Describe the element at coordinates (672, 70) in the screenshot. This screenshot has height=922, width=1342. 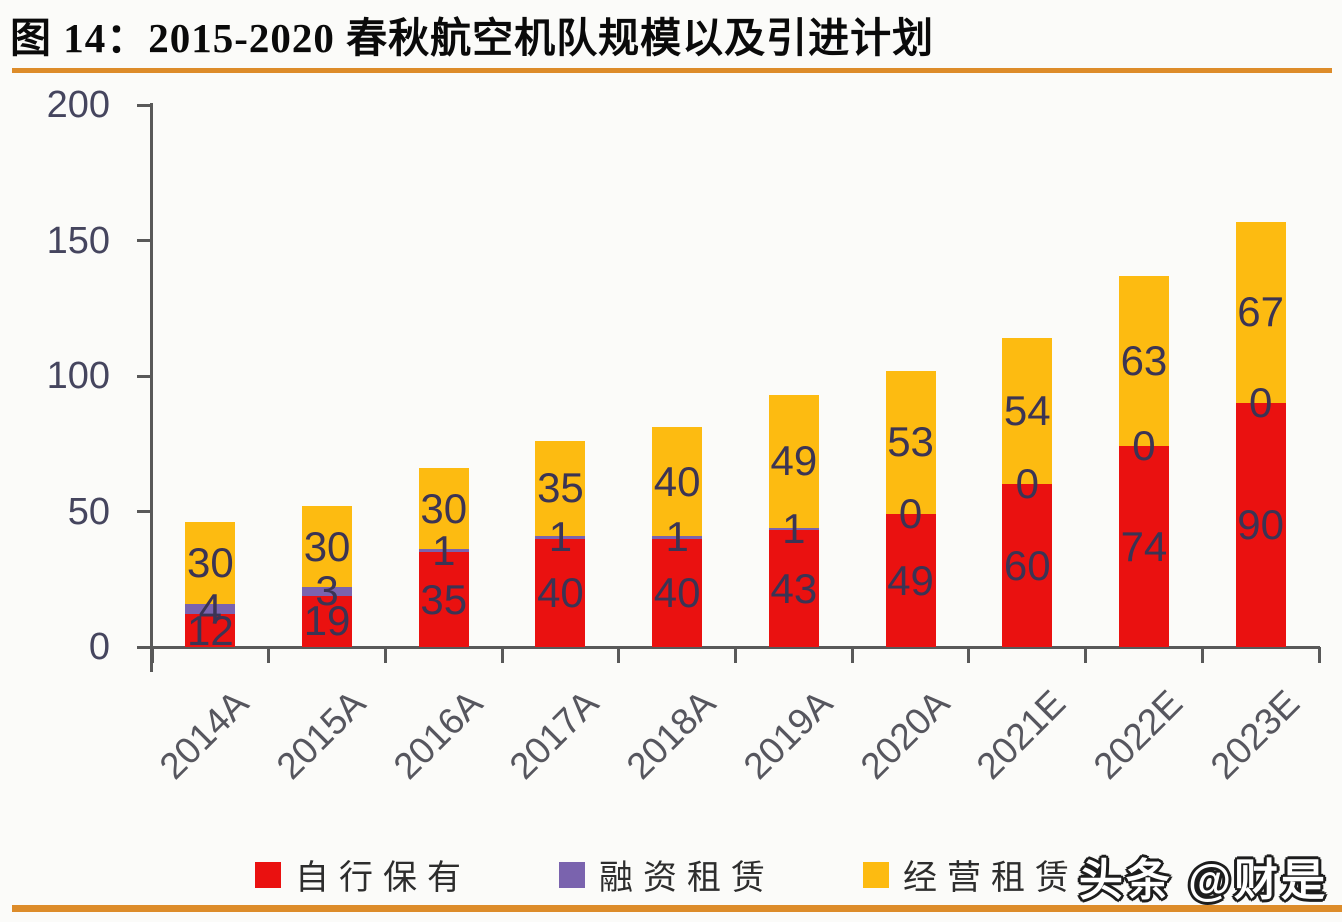
I see `title-underline-rule` at that location.